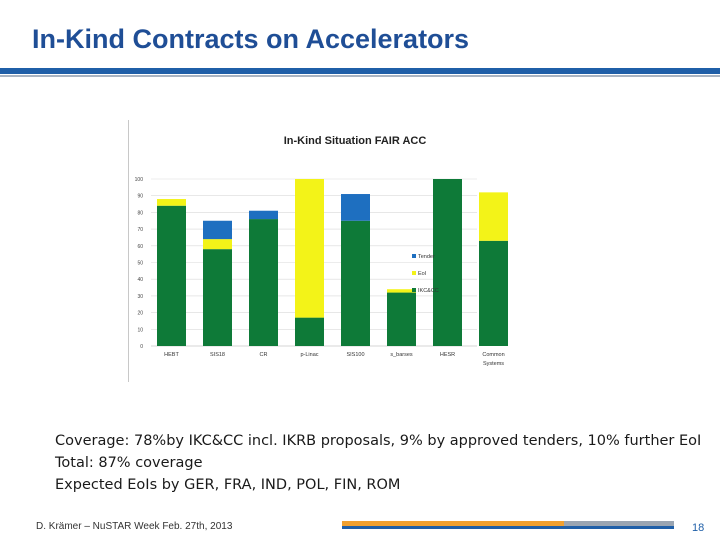  What do you see at coordinates (428, 291) in the screenshot?
I see `legend-label: IKC&CC` at bounding box center [428, 291].